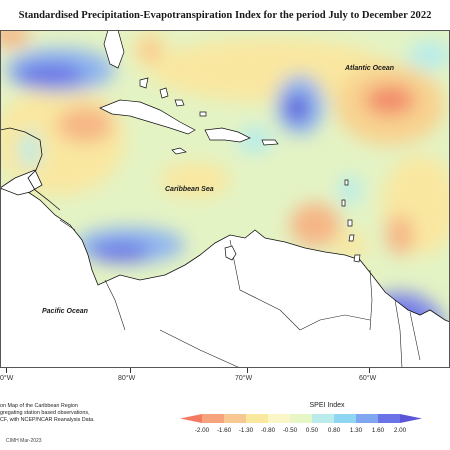 Image resolution: width=450 pixels, height=450 pixels. I want to click on tick-label-70w: 70°W, so click(244, 378).